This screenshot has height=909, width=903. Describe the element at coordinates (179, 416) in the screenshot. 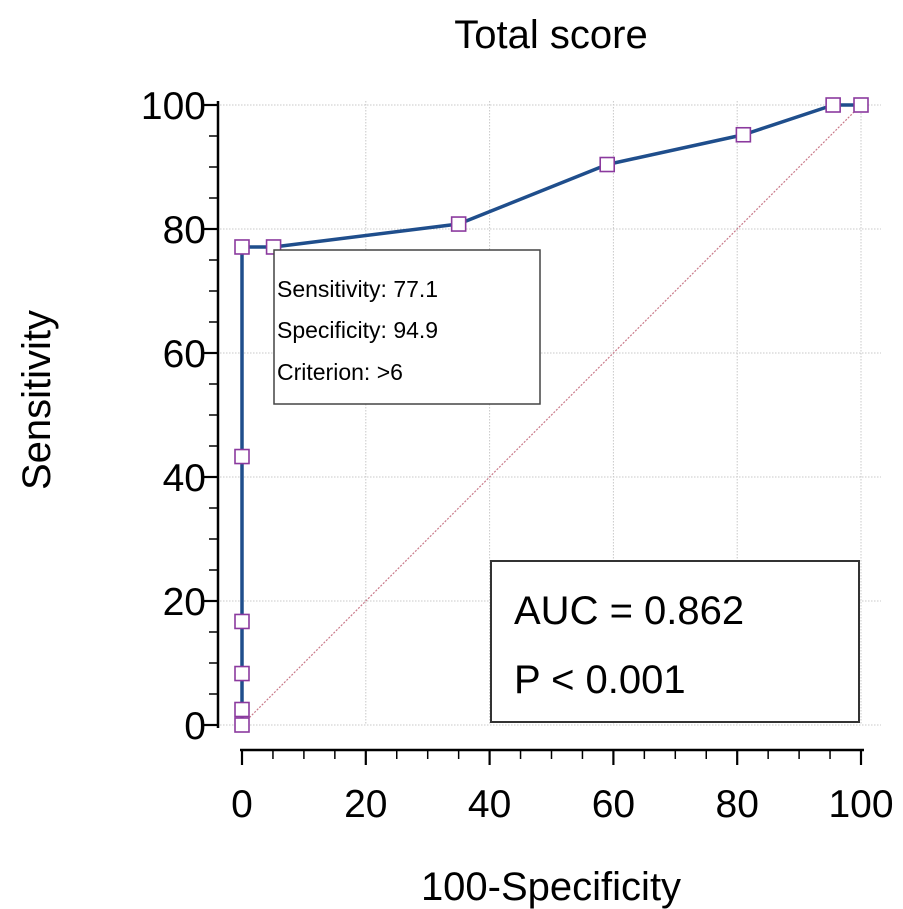

I see `y-axis-ticks: 0 20 40 60 80 100` at that location.